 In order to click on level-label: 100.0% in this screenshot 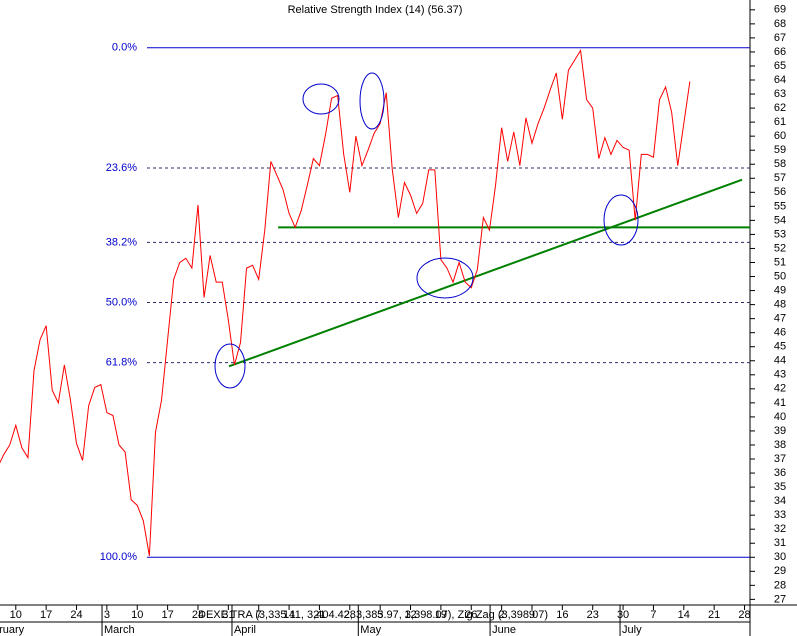, I will do `click(119, 557)`.